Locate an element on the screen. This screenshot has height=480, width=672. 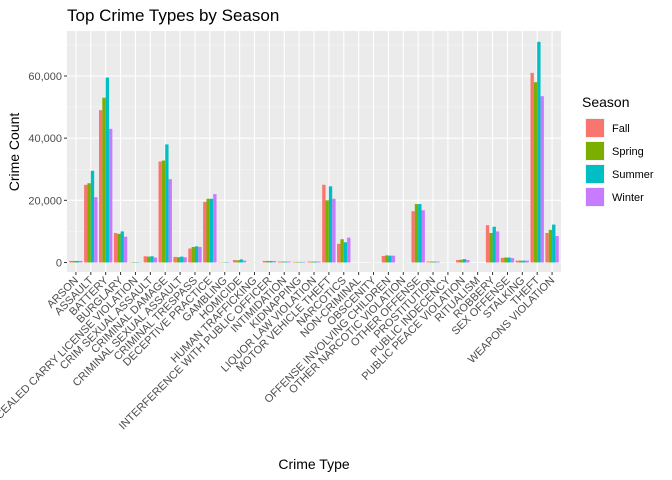
x-axis-title: Crime Type is located at coordinates (314, 464).